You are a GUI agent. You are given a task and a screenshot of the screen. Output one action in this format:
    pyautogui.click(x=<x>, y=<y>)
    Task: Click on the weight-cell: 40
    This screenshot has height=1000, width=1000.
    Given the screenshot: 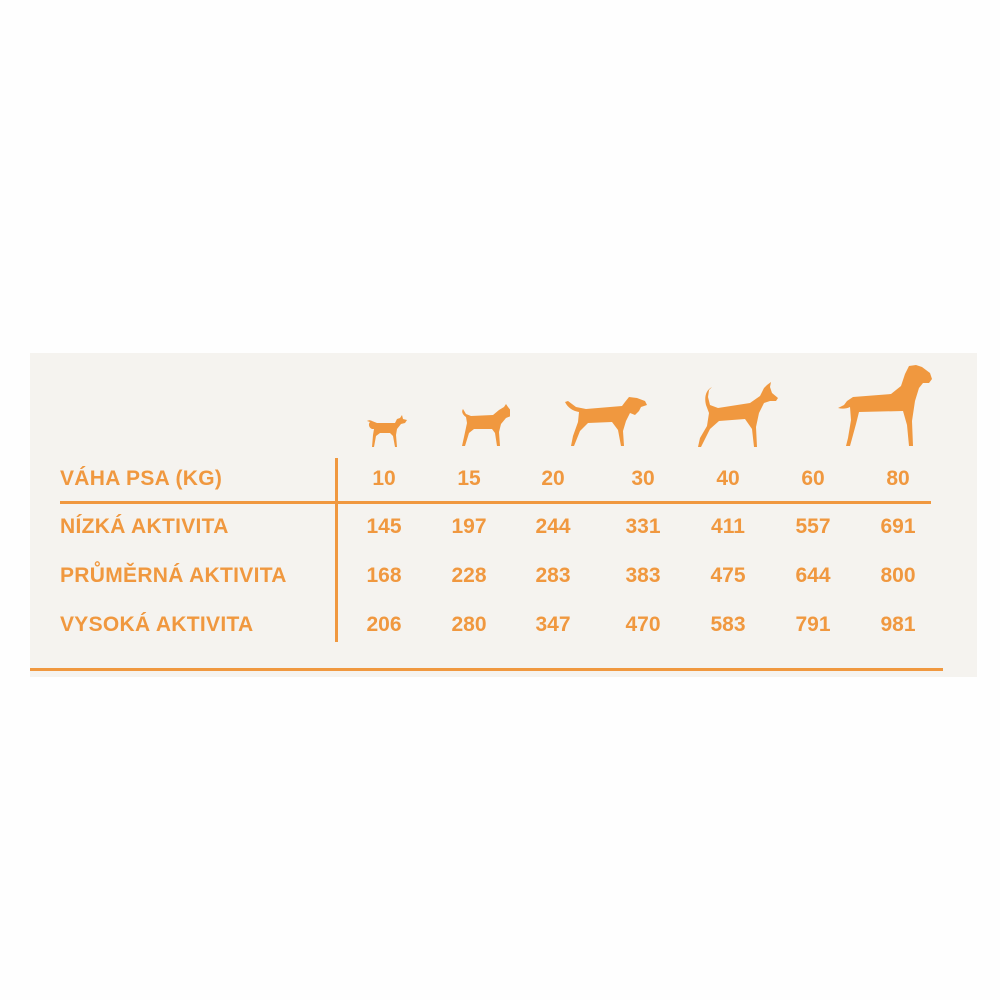 What is the action you would take?
    pyautogui.click(x=728, y=478)
    